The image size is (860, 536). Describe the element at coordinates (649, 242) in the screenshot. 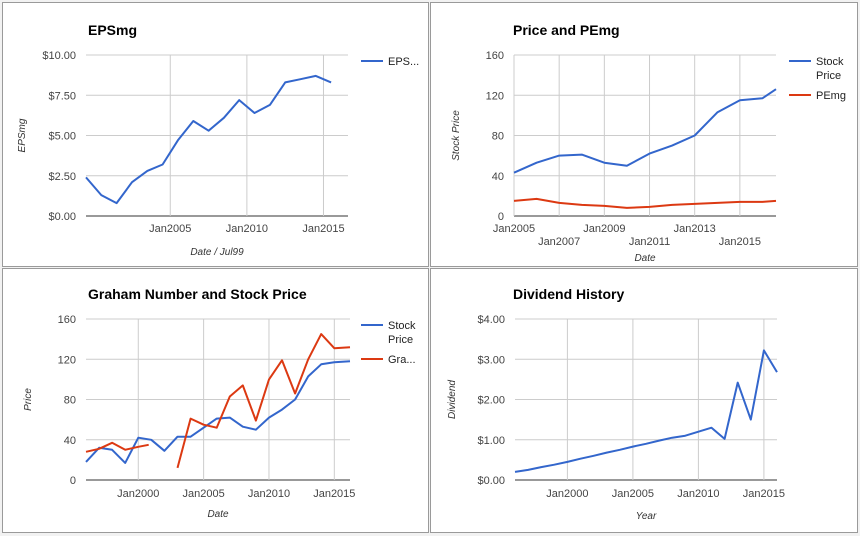

I see `x-tick-label: Jan2011` at that location.